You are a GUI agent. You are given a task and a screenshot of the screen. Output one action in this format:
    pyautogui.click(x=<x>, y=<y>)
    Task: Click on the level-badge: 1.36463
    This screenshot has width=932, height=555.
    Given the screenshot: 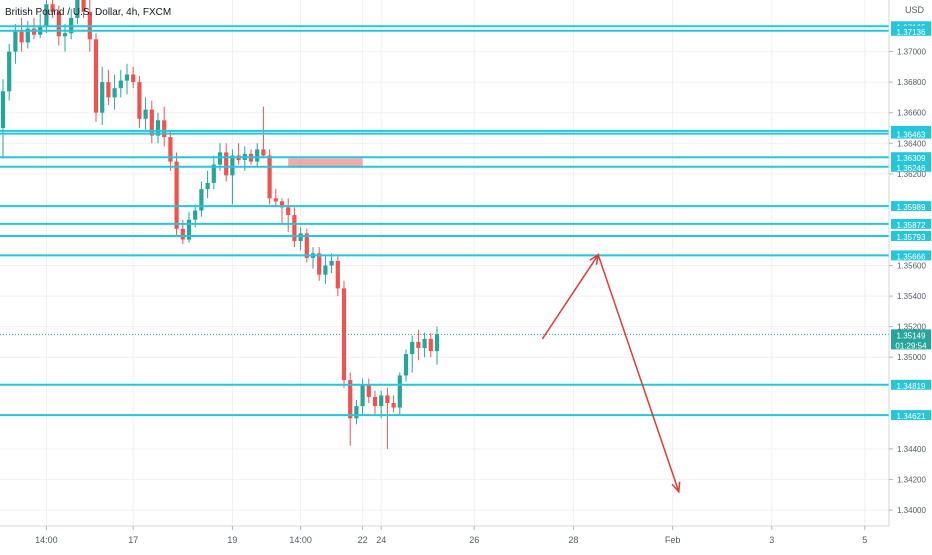 What is the action you would take?
    pyautogui.click(x=911, y=134)
    